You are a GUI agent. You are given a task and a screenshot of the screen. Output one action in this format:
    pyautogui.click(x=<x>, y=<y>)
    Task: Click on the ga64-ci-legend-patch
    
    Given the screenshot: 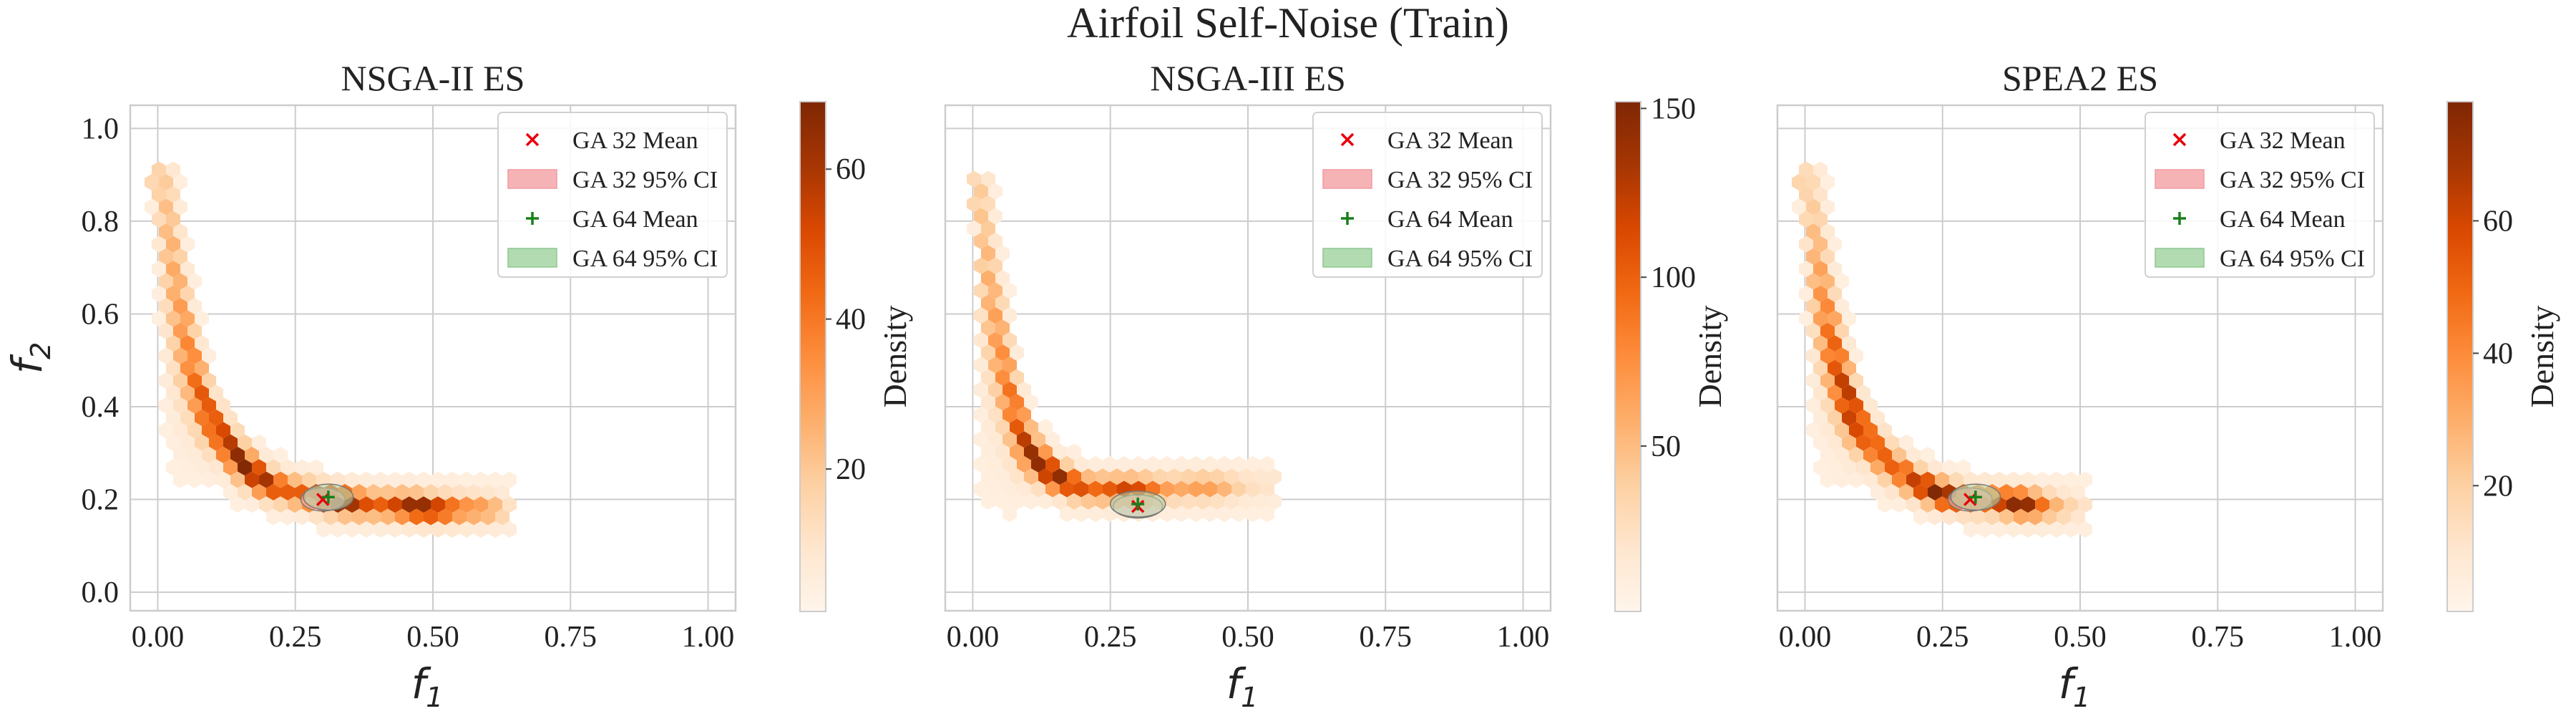 What is the action you would take?
    pyautogui.click(x=1347, y=258)
    